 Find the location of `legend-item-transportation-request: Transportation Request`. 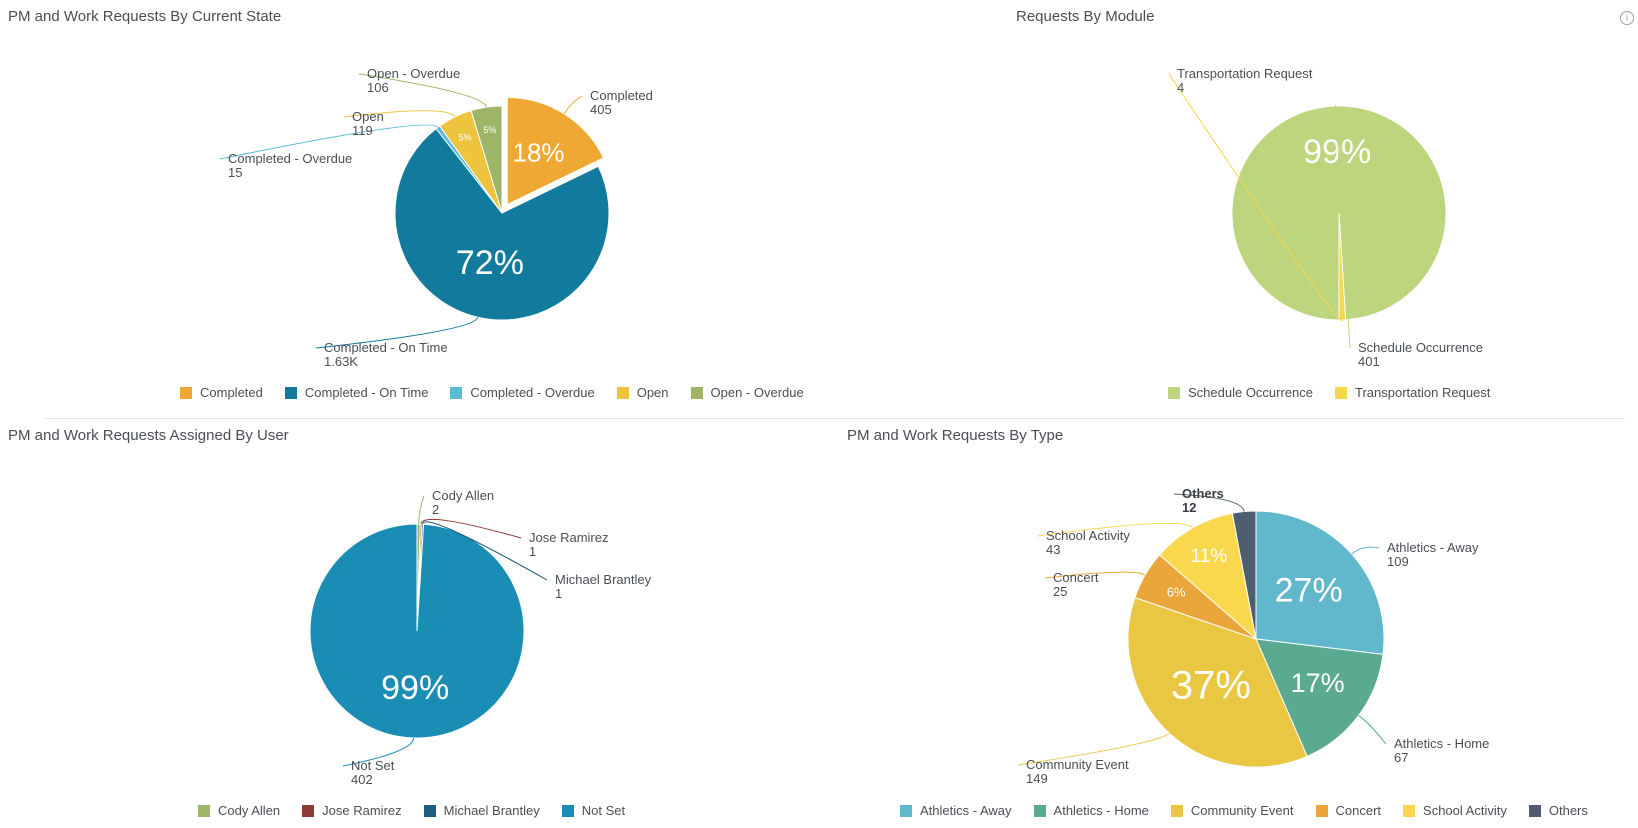

legend-item-transportation-request: Transportation Request is located at coordinates (1412, 392).